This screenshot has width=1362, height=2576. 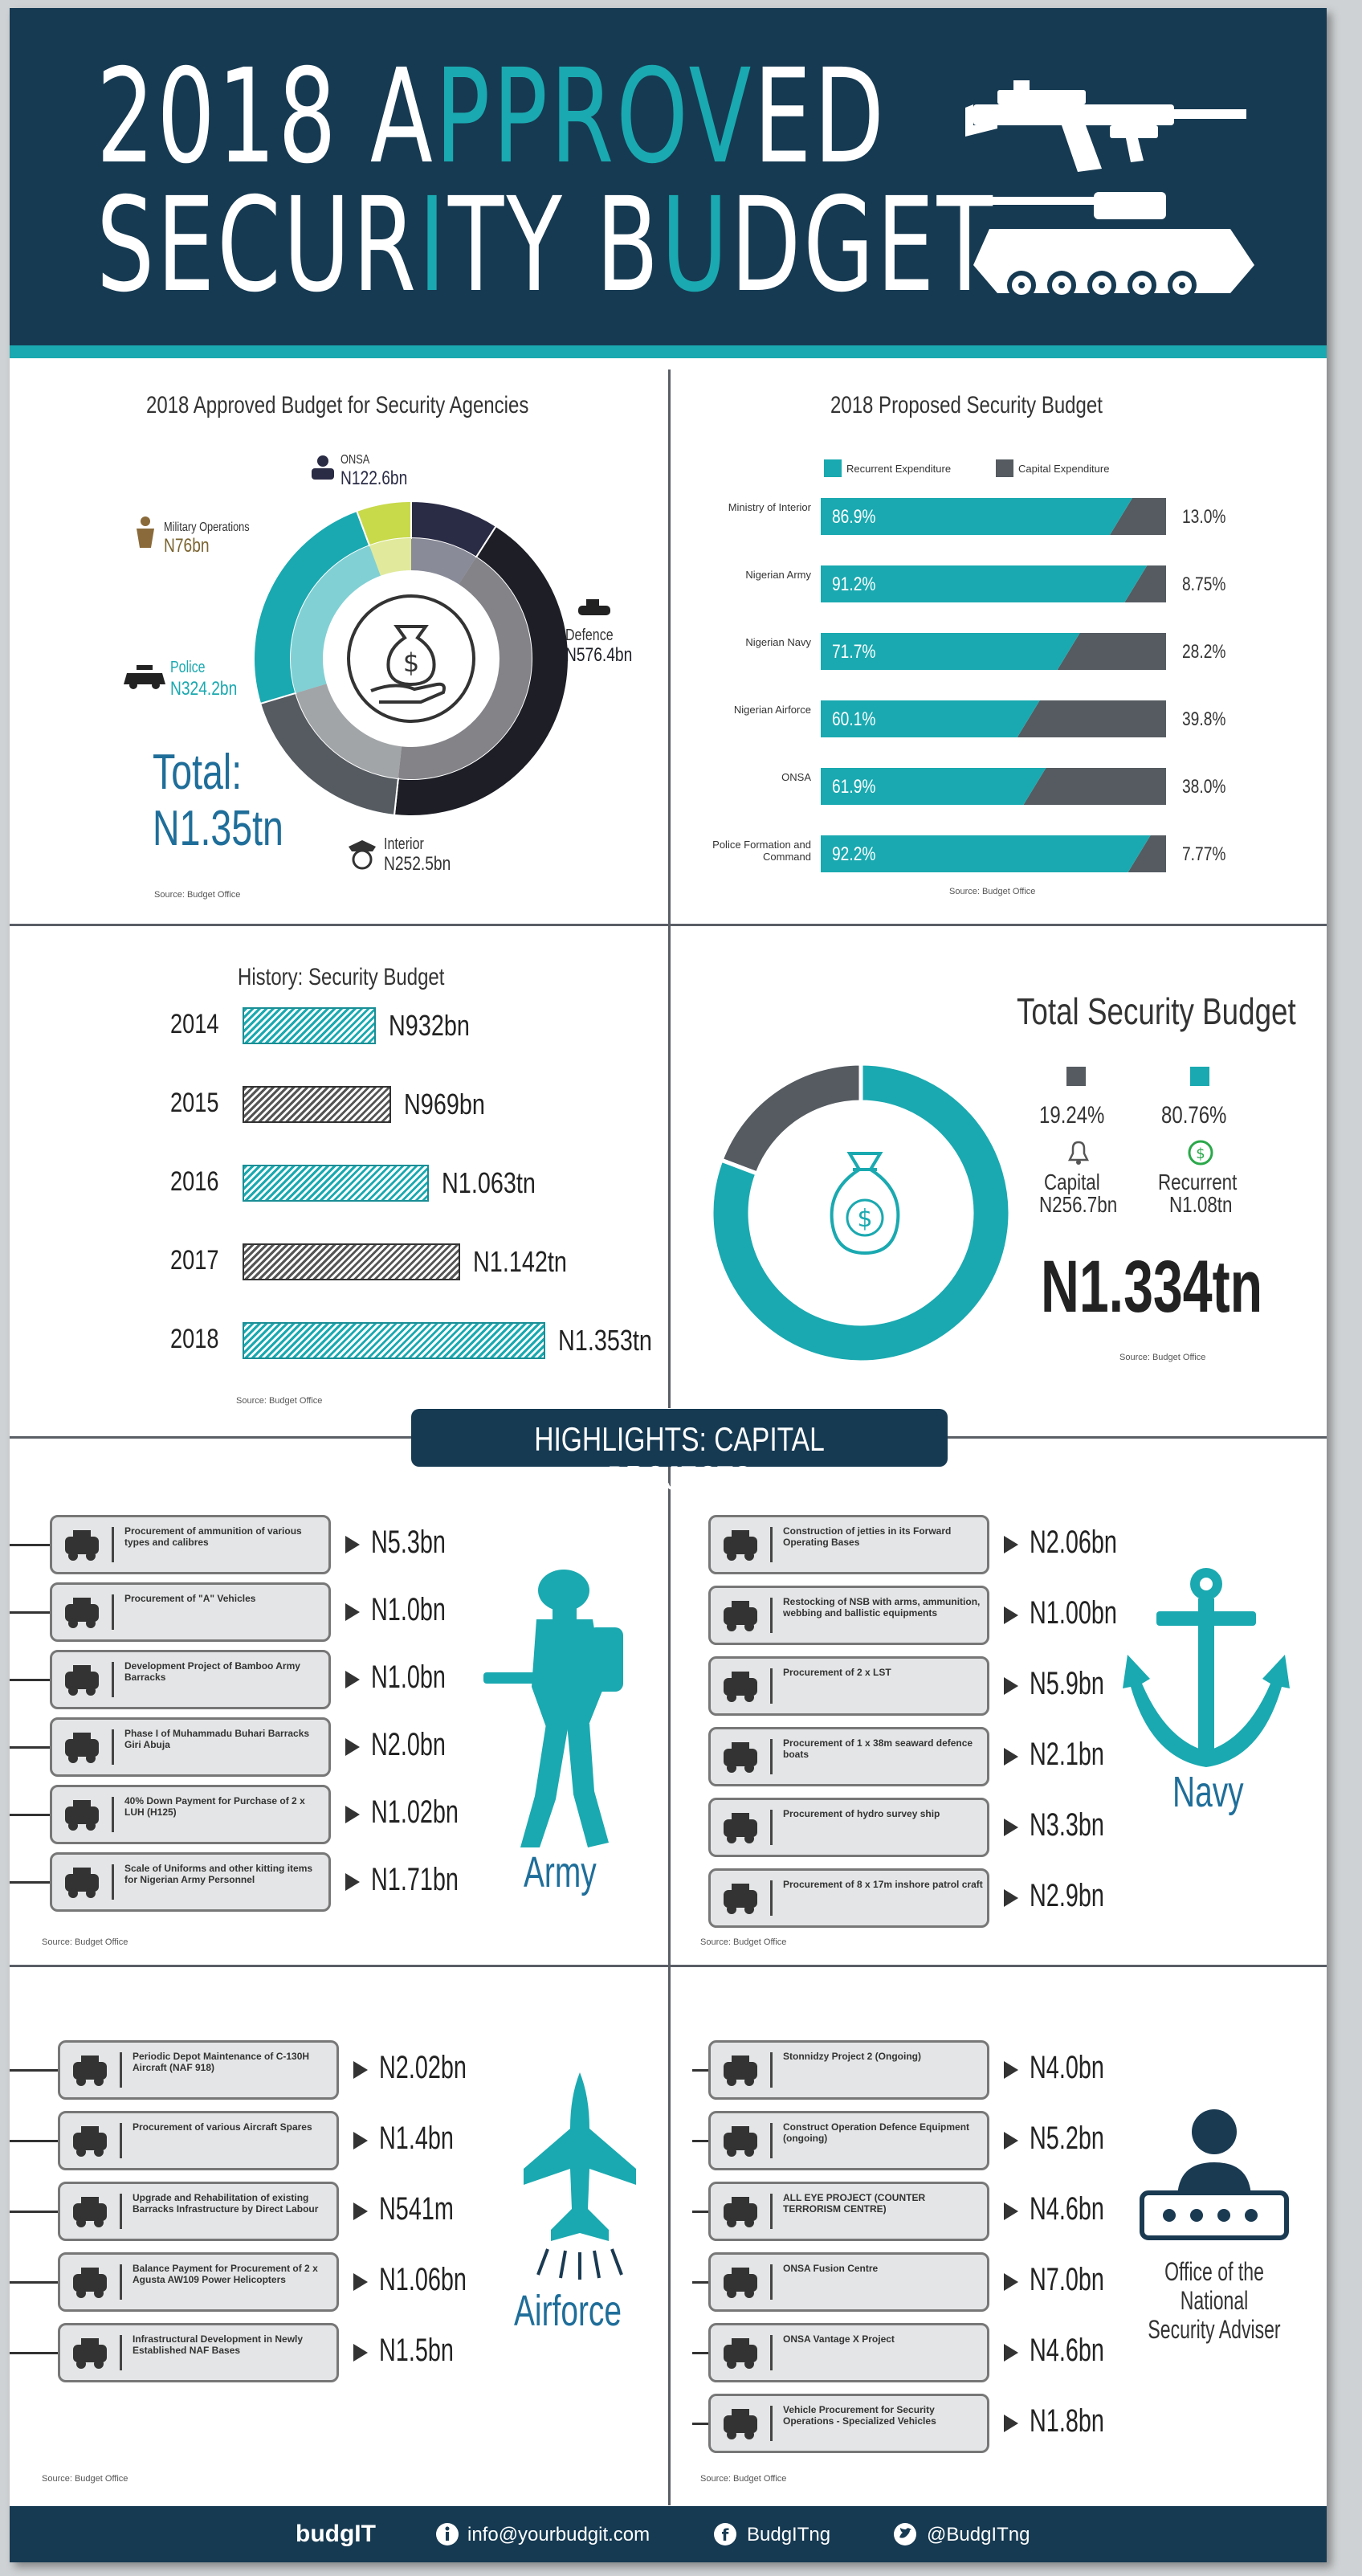 I want to click on proposed-row-bar: 61.9%, so click(x=993, y=786).